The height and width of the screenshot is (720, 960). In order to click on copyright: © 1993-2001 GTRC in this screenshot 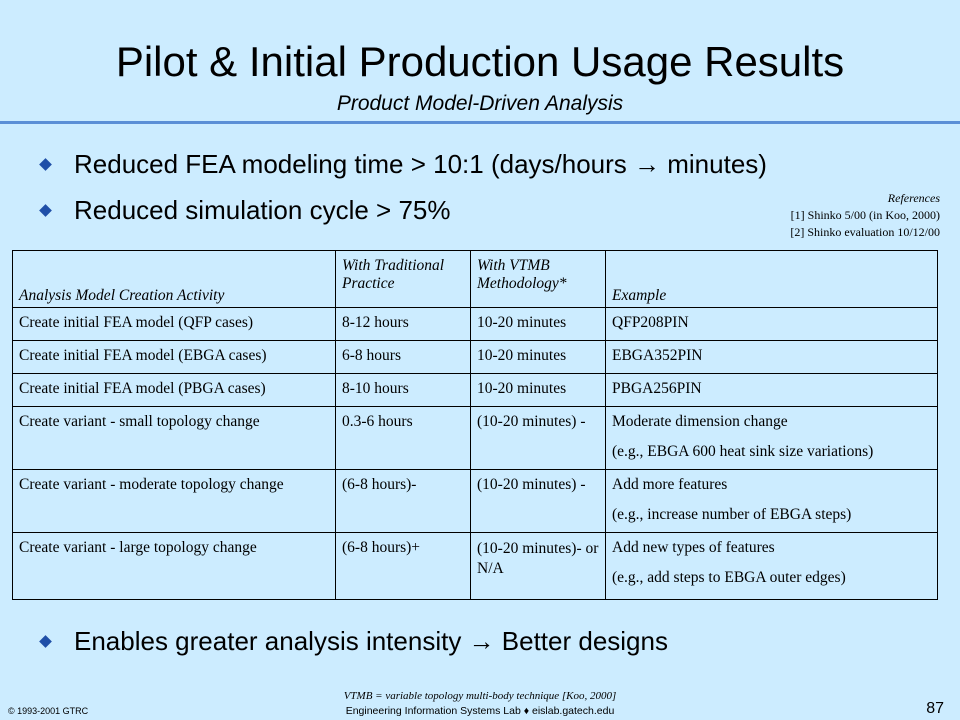, I will do `click(48, 711)`.